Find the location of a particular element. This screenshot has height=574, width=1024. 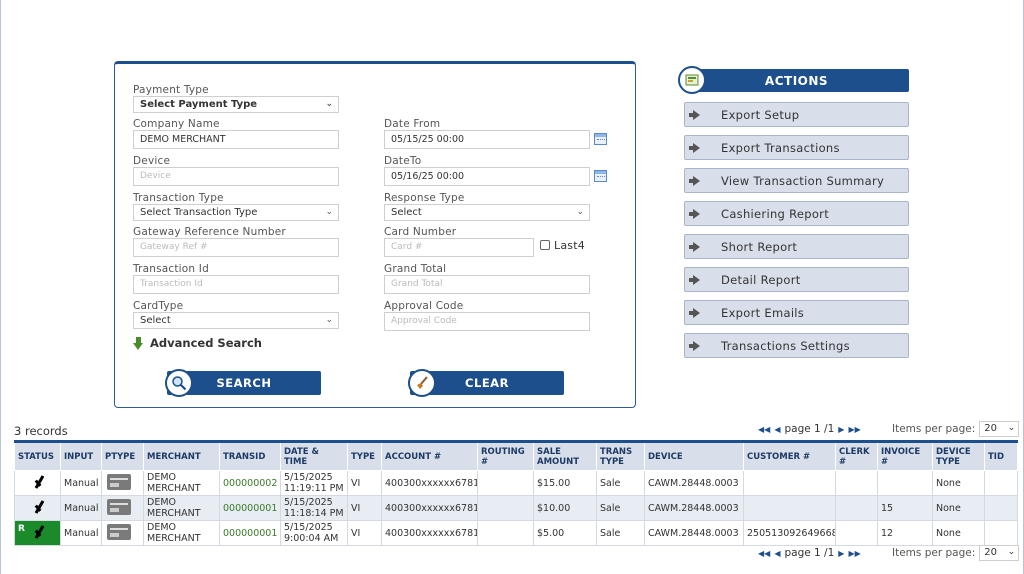

checkmark-icon is located at coordinates (38, 532).